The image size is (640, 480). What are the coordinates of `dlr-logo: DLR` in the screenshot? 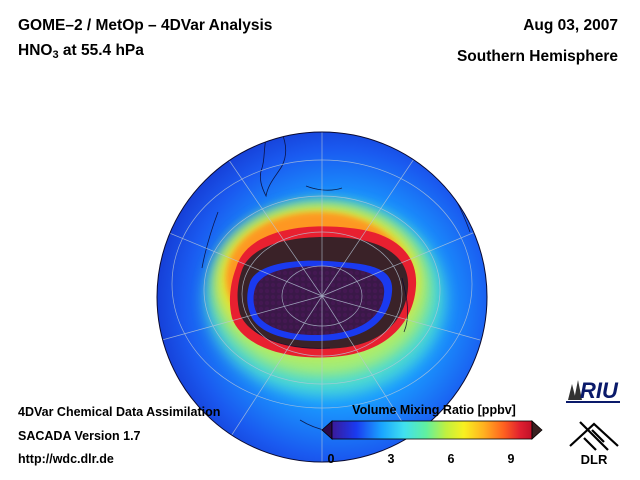 It's located at (594, 442).